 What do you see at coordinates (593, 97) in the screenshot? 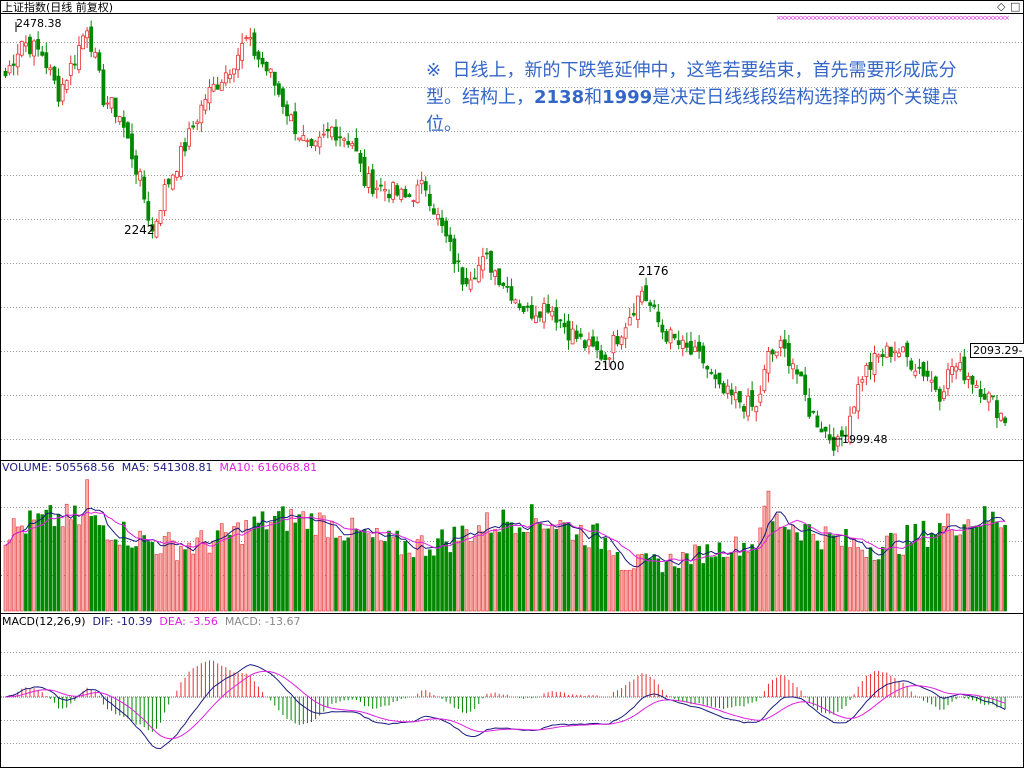
I see `note-part2: 和` at bounding box center [593, 97].